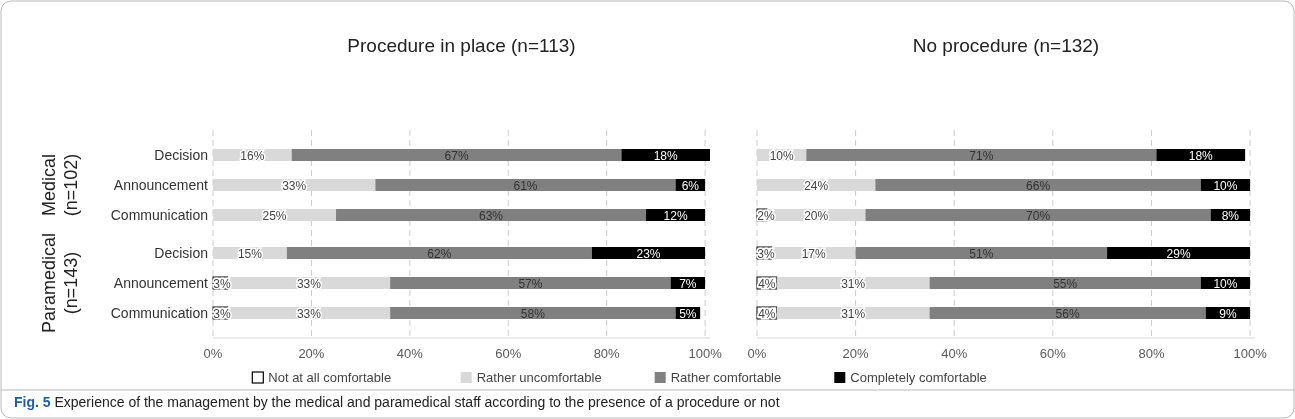 The height and width of the screenshot is (419, 1295). I want to click on data-label: 66%, so click(1038, 185).